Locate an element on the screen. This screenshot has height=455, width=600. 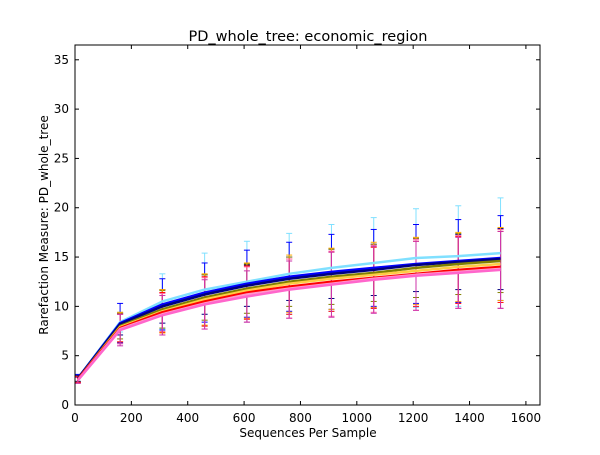
y-tick-label: 15 is located at coordinates (61, 257).